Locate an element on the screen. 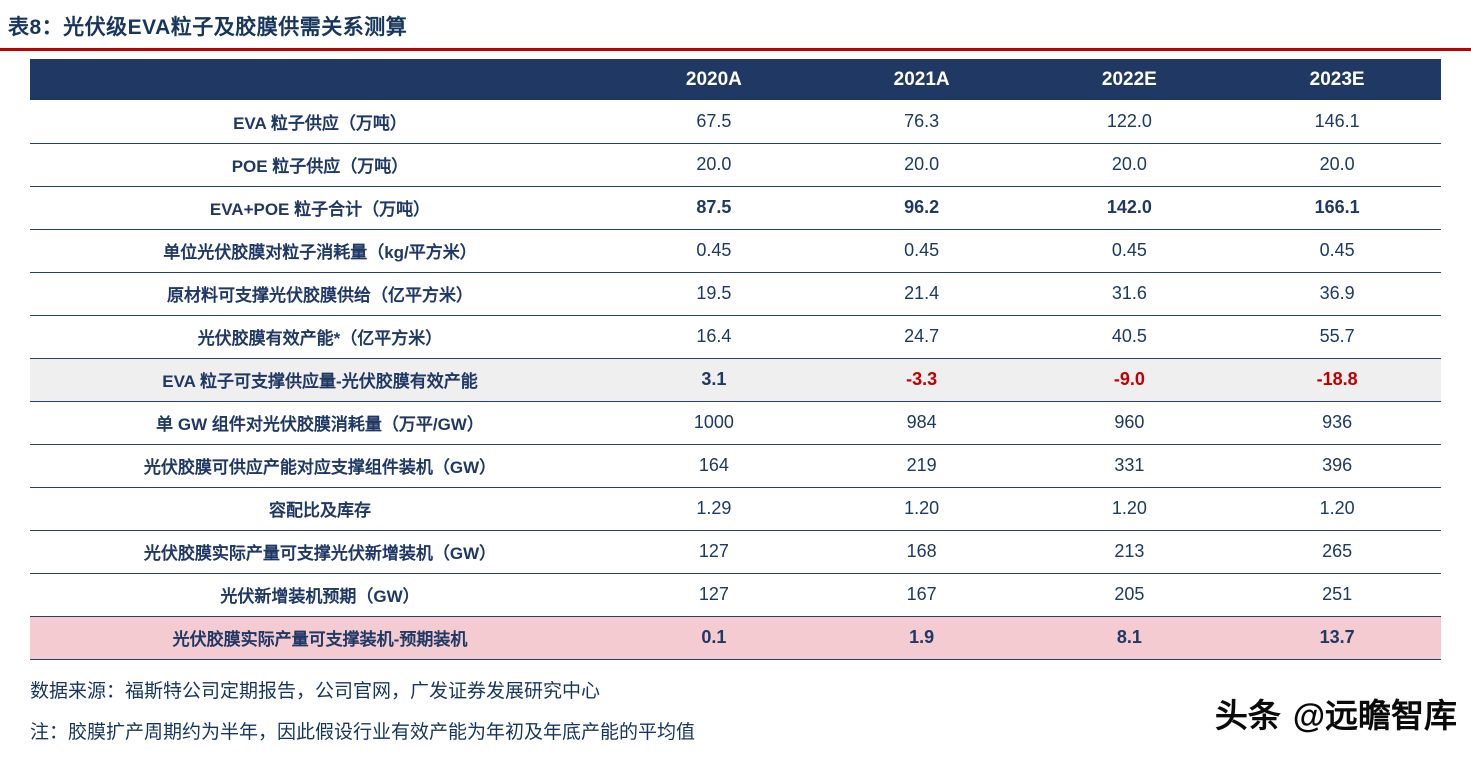 This screenshot has width=1471, height=761. cell-value: 40.5 is located at coordinates (1129, 337).